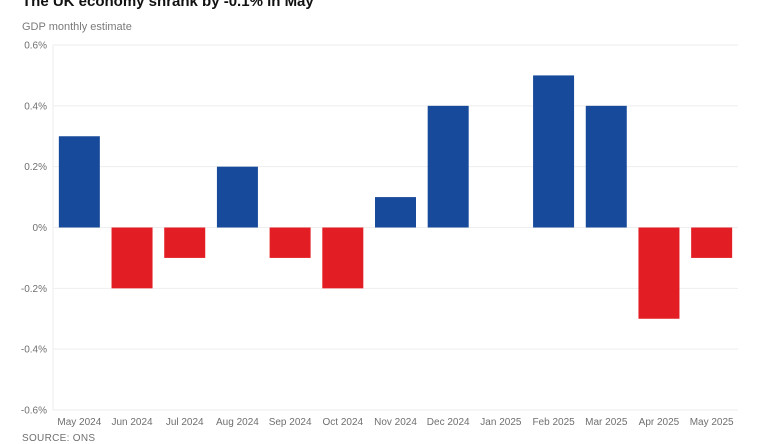  I want to click on x-tick-label: Feb 2025, so click(553, 422).